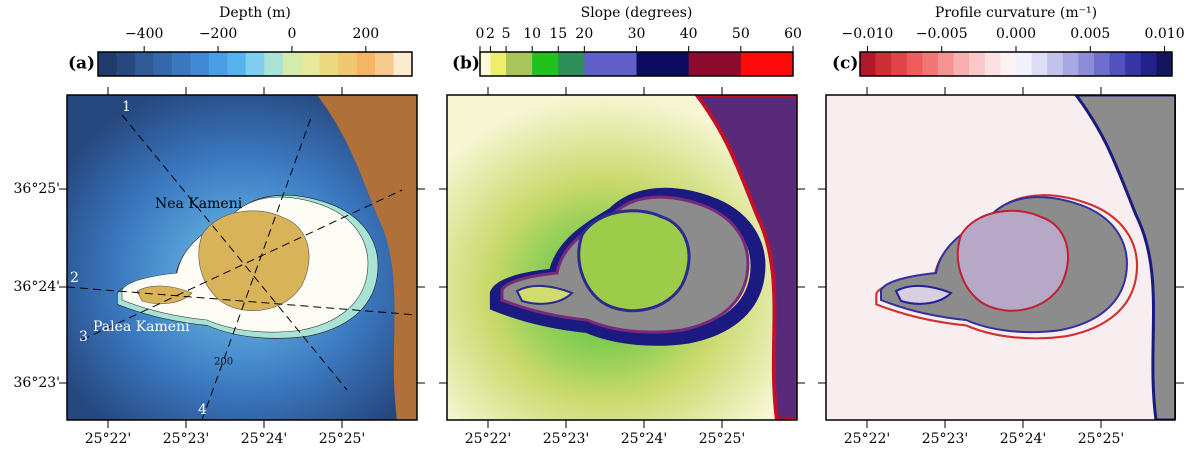 The height and width of the screenshot is (451, 1200). I want to click on colorbar-tick-label: 0.010, so click(1165, 34).